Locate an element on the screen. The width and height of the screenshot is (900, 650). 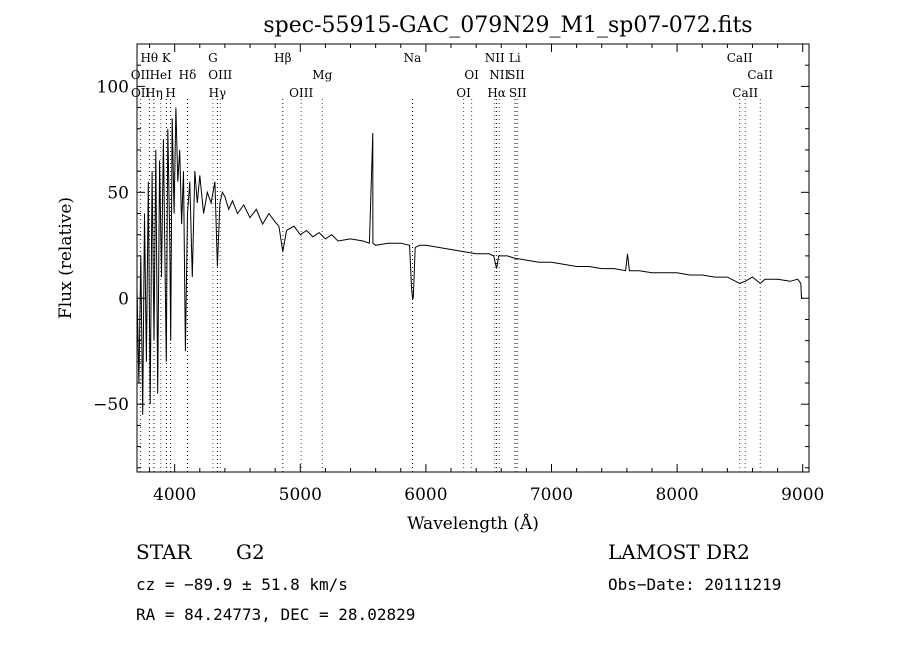
spectral-line-label: Na is located at coordinates (413, 58).